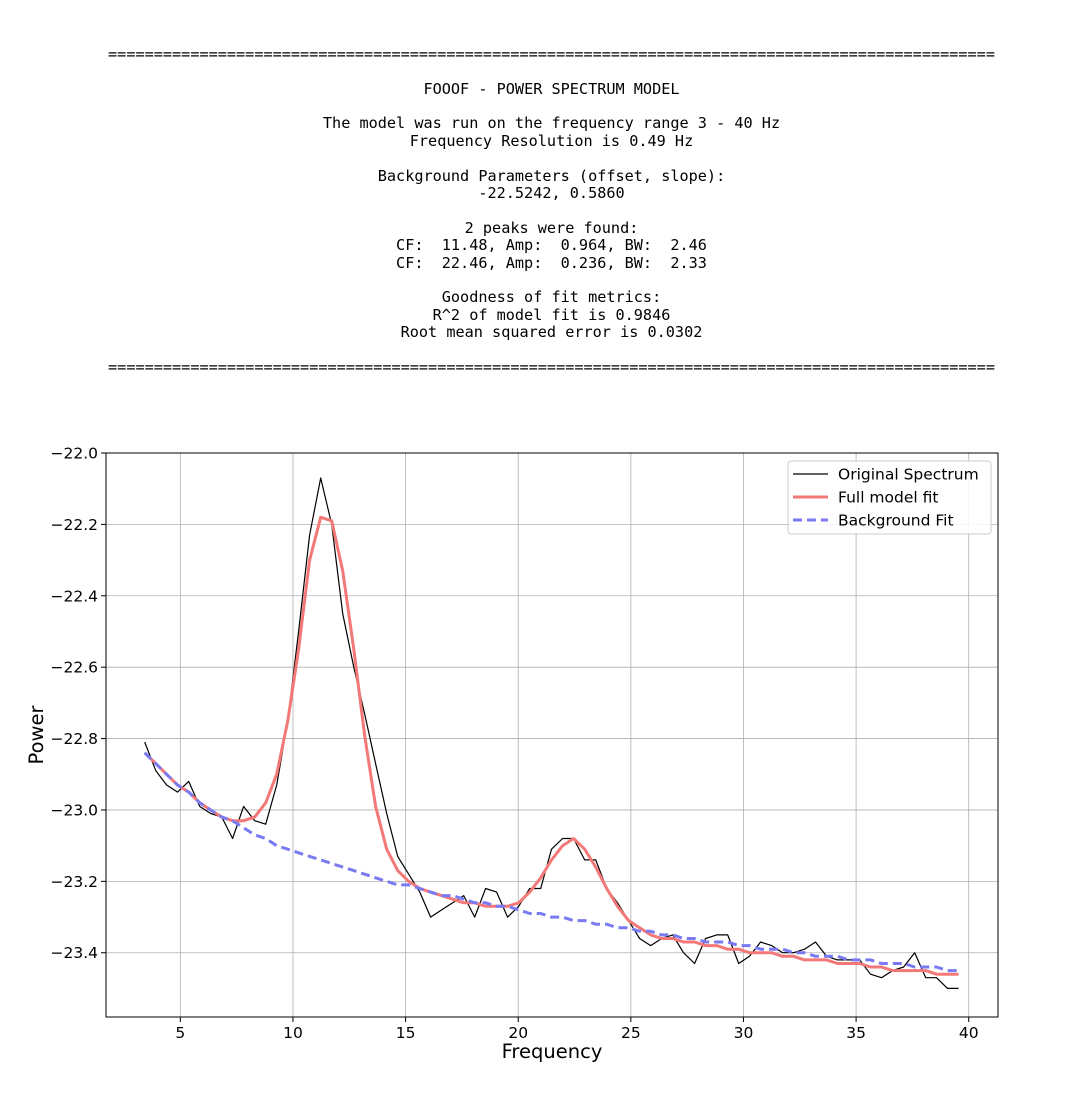  What do you see at coordinates (551, 193) in the screenshot?
I see `report-background-values: -22.5242, 0.5860` at bounding box center [551, 193].